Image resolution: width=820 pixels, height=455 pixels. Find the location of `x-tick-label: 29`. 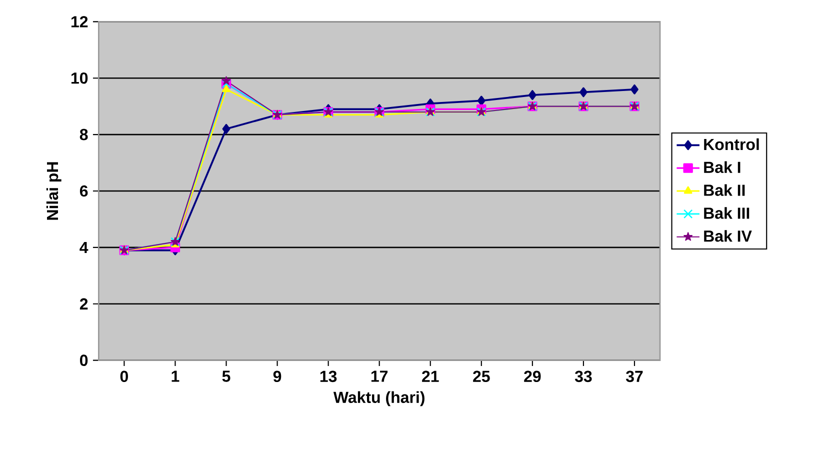

x-tick-label: 29 is located at coordinates (532, 376).